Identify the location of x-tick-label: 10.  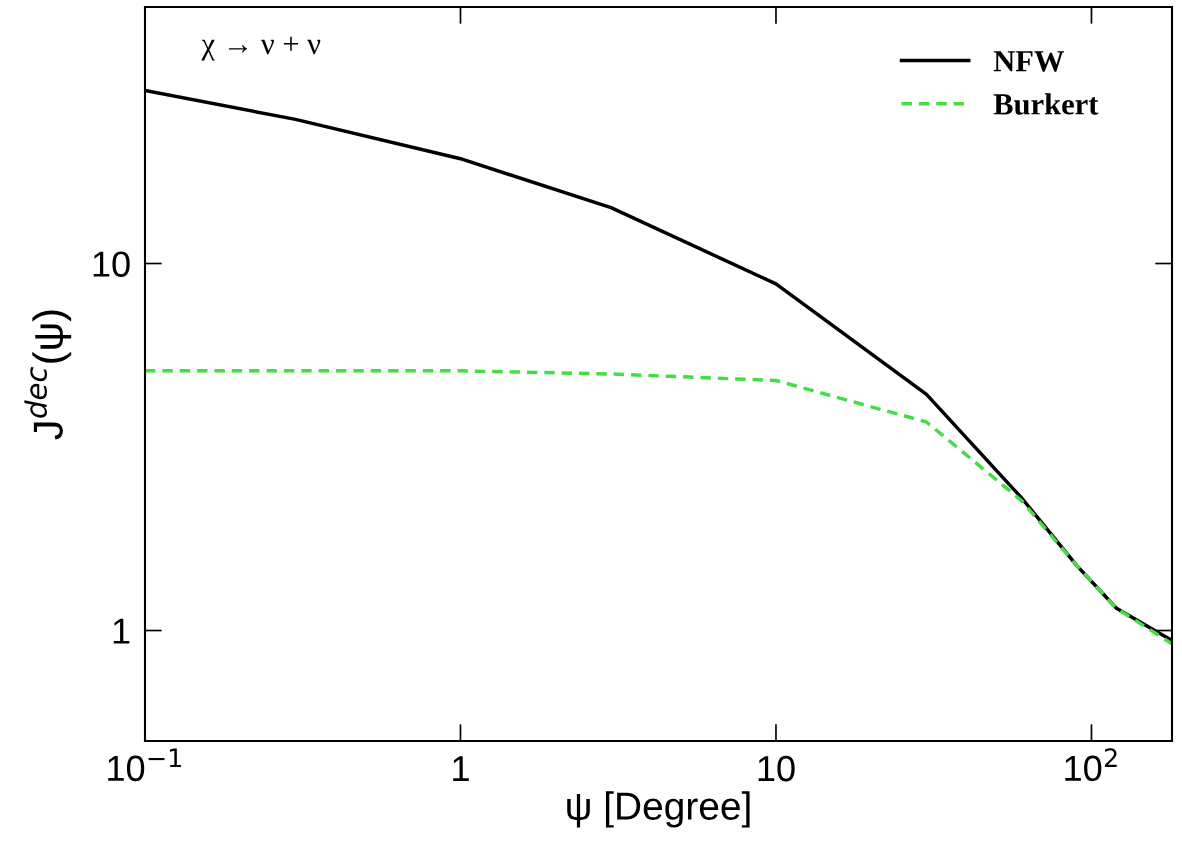
(776, 768).